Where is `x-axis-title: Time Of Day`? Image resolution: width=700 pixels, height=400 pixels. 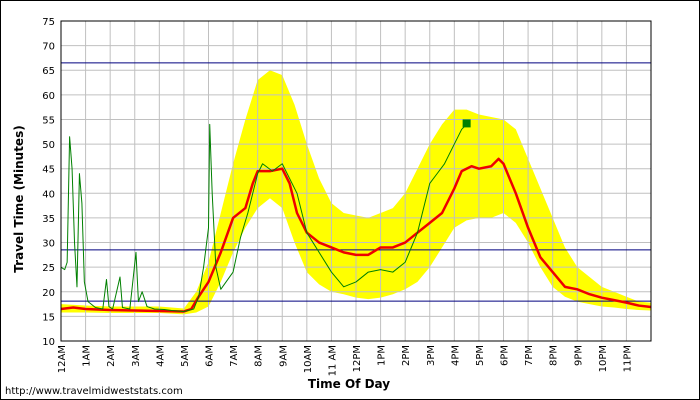 x-axis-title: Time Of Day is located at coordinates (349, 384).